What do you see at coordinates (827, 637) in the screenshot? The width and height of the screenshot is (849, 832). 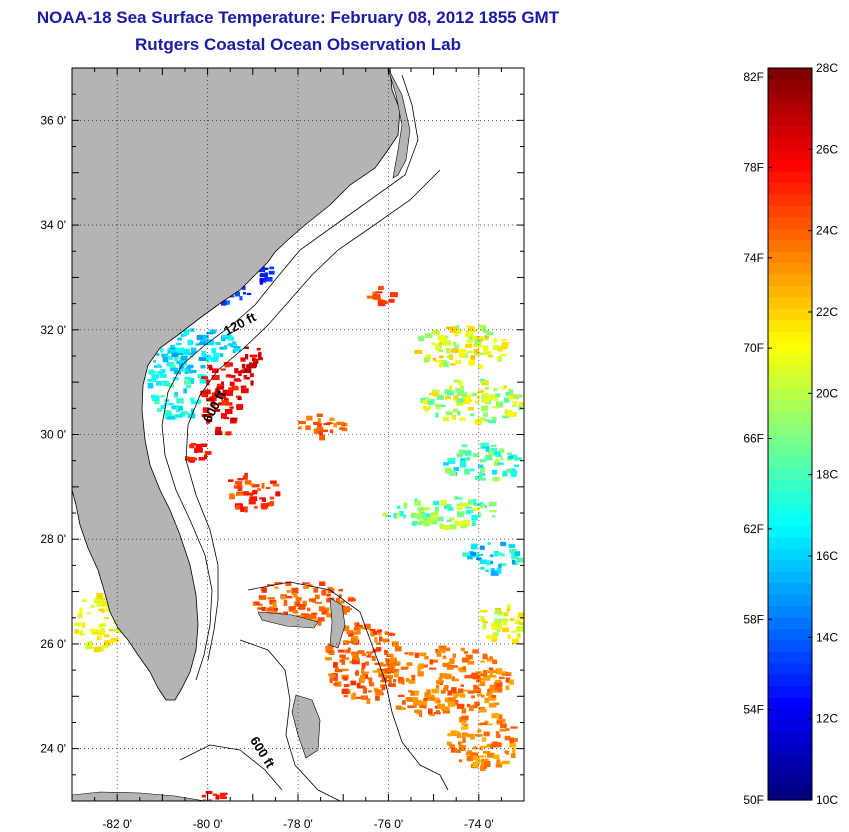 I see `colorbar-celsius-label: 14C` at bounding box center [827, 637].